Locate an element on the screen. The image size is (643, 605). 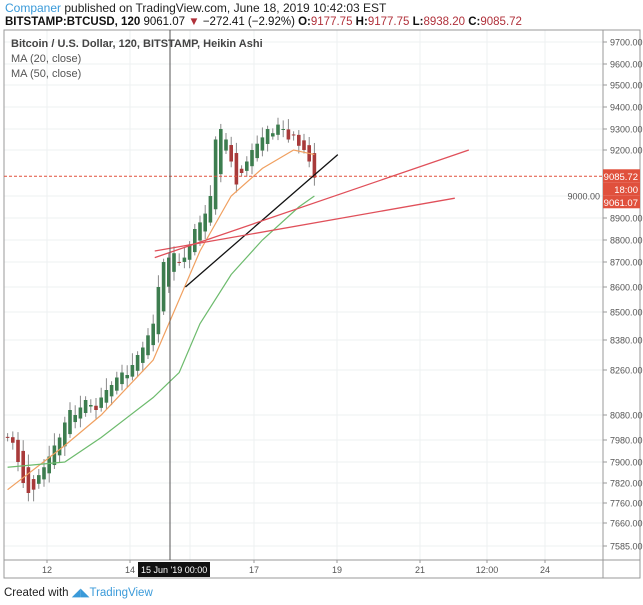
price-tick-label: 9400.00 is located at coordinates (626, 108).